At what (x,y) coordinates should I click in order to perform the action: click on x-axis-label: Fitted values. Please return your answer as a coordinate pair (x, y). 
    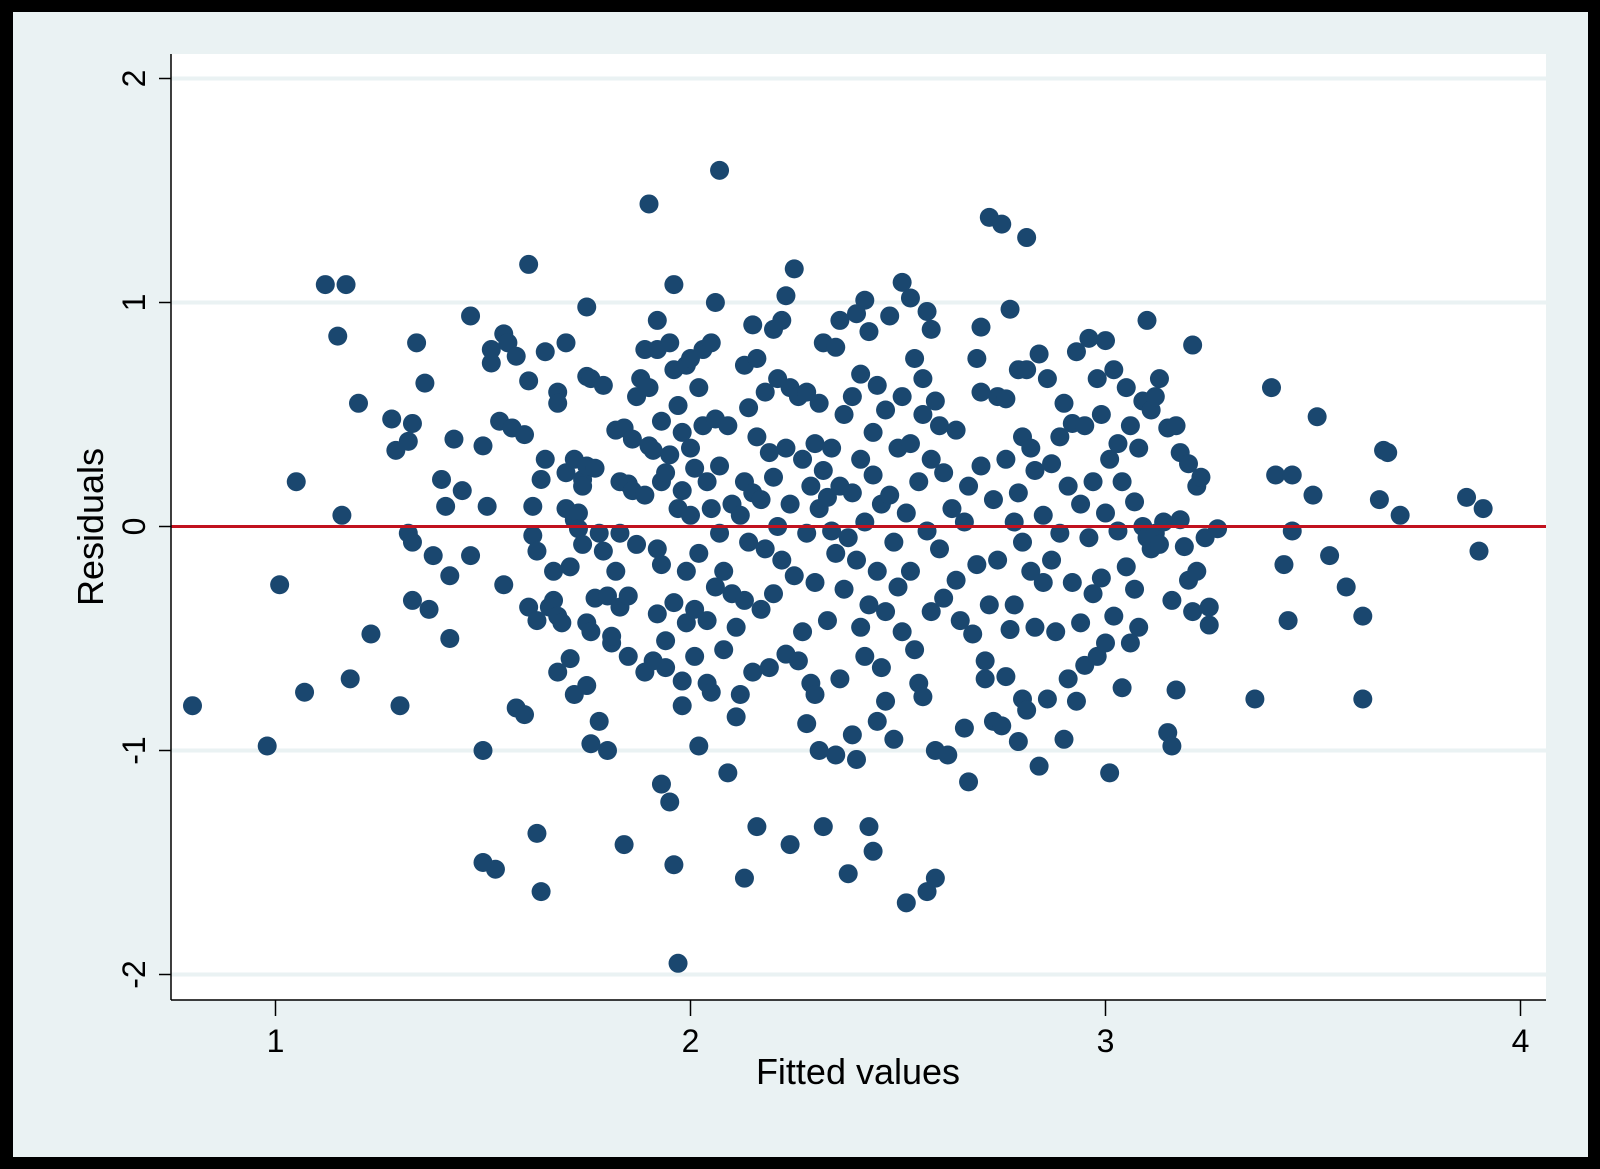
    Looking at the image, I should click on (858, 1071).